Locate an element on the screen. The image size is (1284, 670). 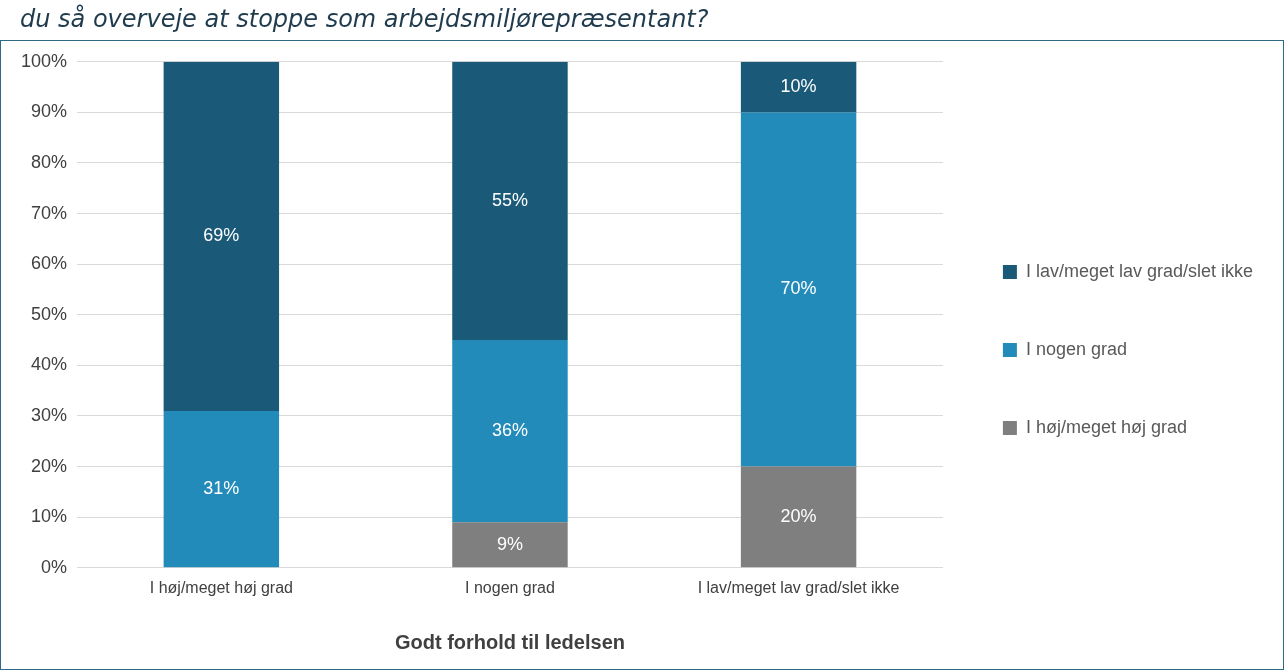
data-label: 9% is located at coordinates (509, 543).